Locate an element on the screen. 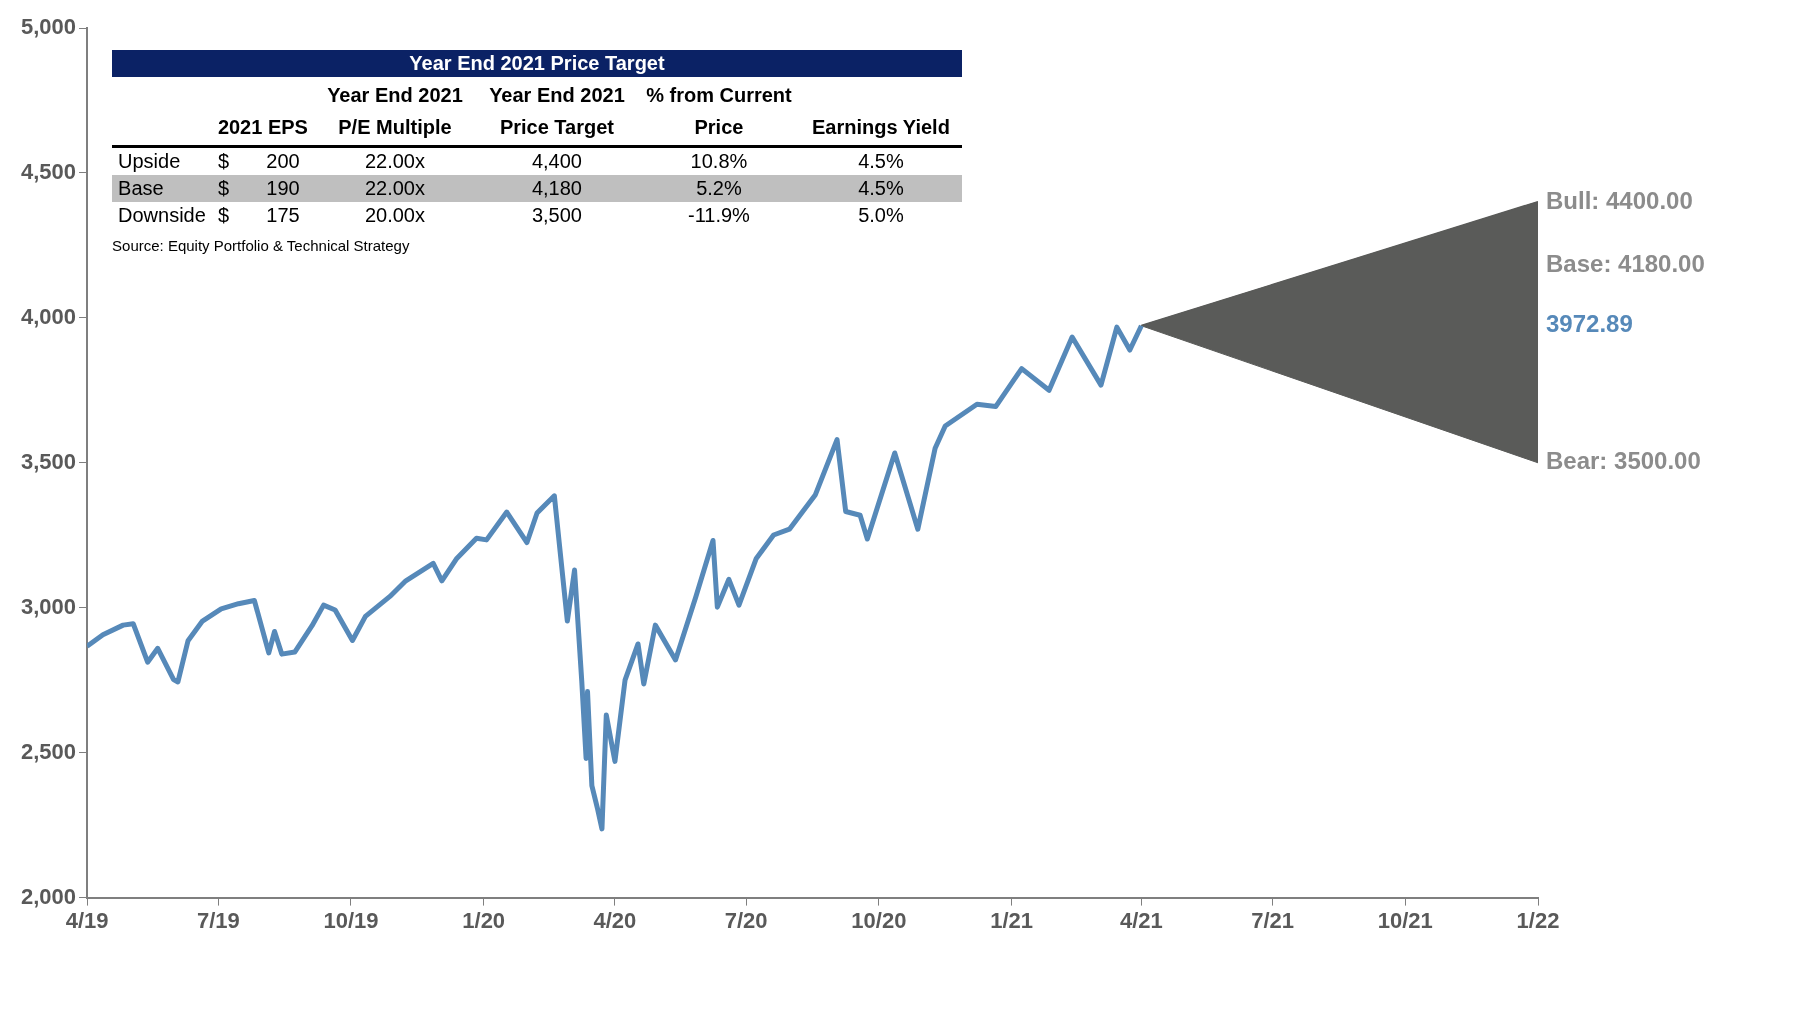  annotation: 10.8% is located at coordinates (719, 161).